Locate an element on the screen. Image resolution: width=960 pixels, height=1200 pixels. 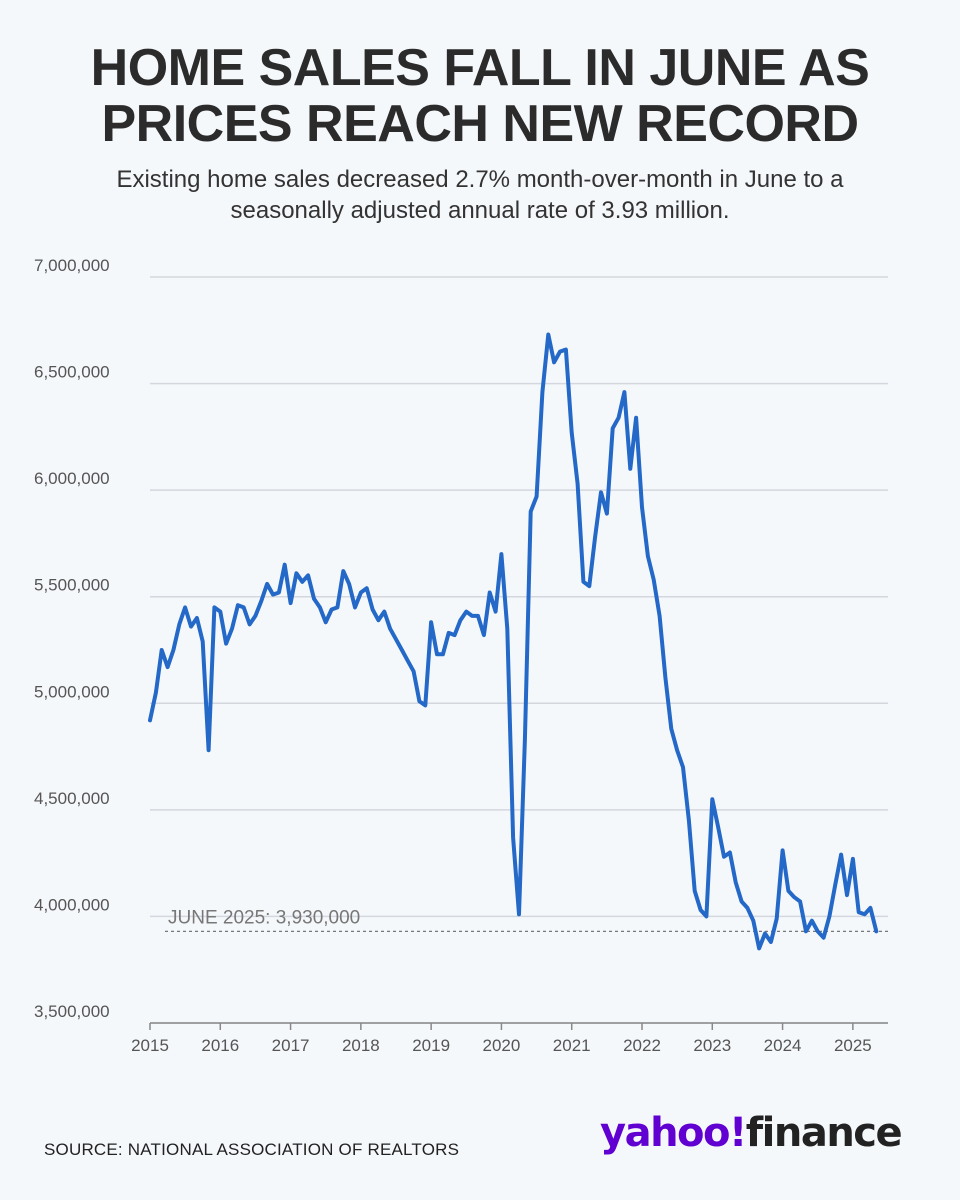
x-tick-label: 2020 is located at coordinates (502, 1045).